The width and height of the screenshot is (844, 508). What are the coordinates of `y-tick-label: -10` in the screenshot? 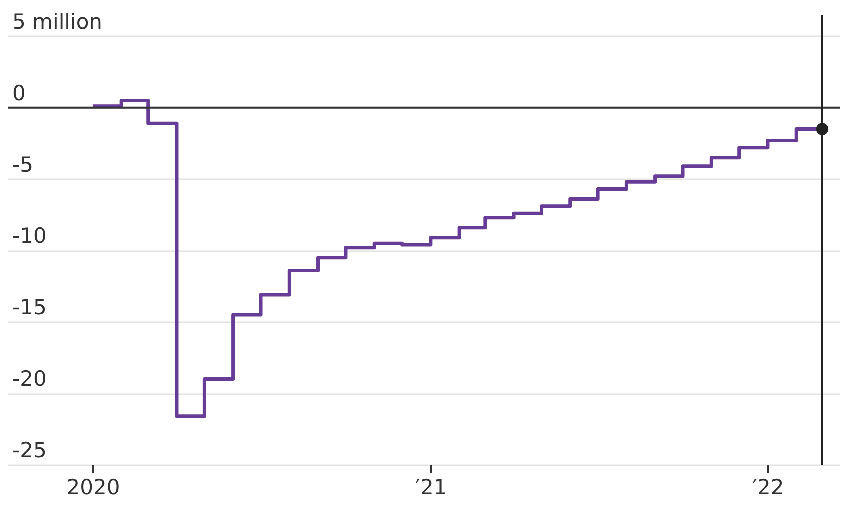 It's located at (29, 236).